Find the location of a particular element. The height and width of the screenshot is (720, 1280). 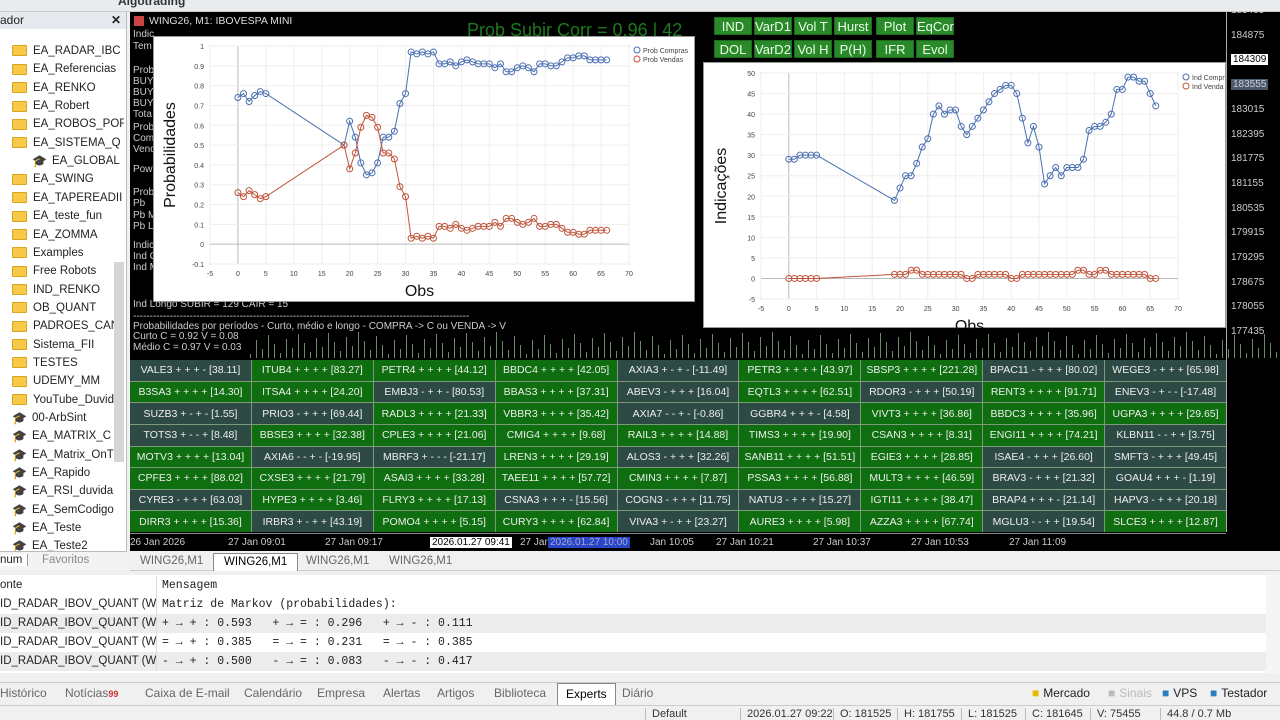

navigator-item: EA_TAPEREADII is located at coordinates (68, 198).